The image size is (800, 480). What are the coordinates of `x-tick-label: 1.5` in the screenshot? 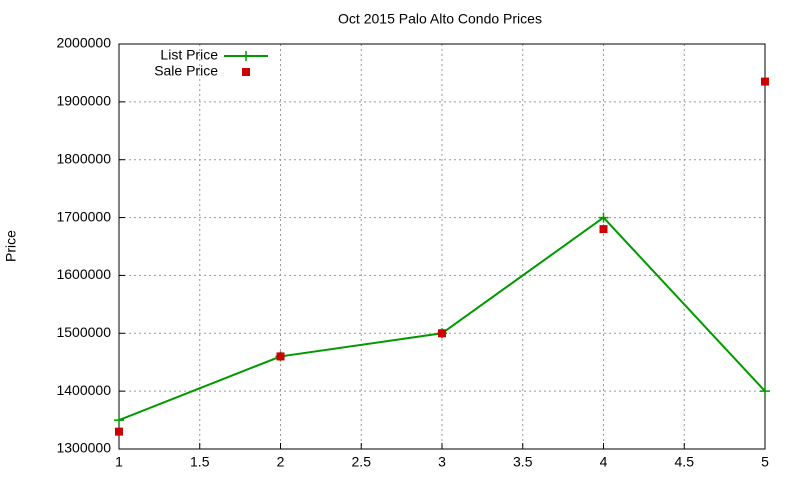 It's located at (200, 462).